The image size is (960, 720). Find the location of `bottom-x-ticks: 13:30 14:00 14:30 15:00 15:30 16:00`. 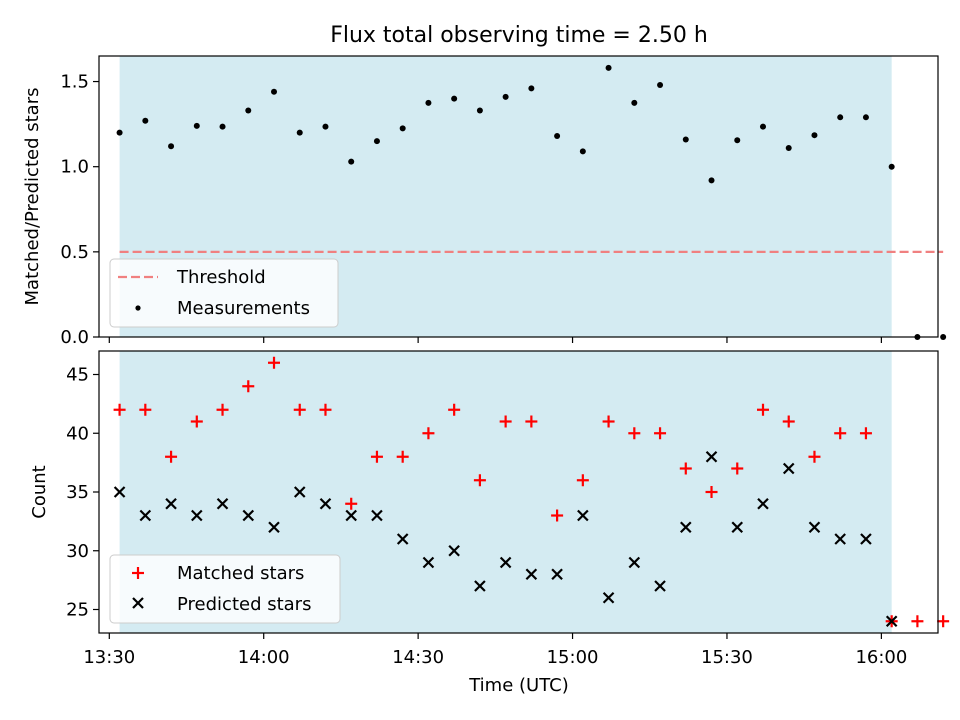

bottom-x-ticks: 13:30 14:00 14:30 15:00 15:30 16:00 is located at coordinates (495, 650).